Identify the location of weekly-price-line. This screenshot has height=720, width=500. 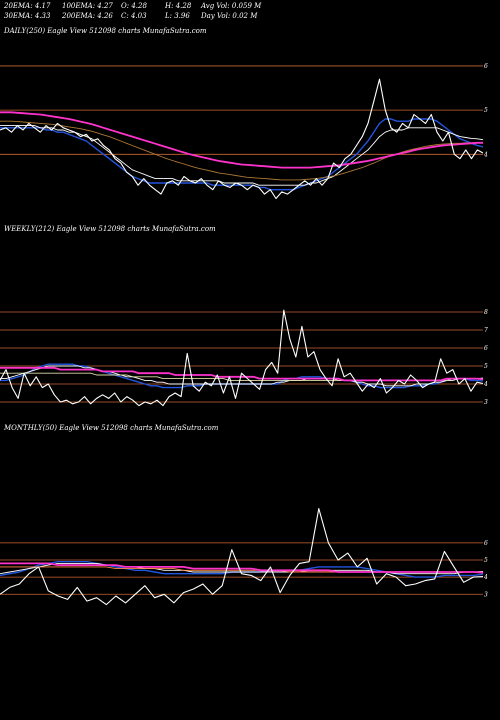
(242, 358).